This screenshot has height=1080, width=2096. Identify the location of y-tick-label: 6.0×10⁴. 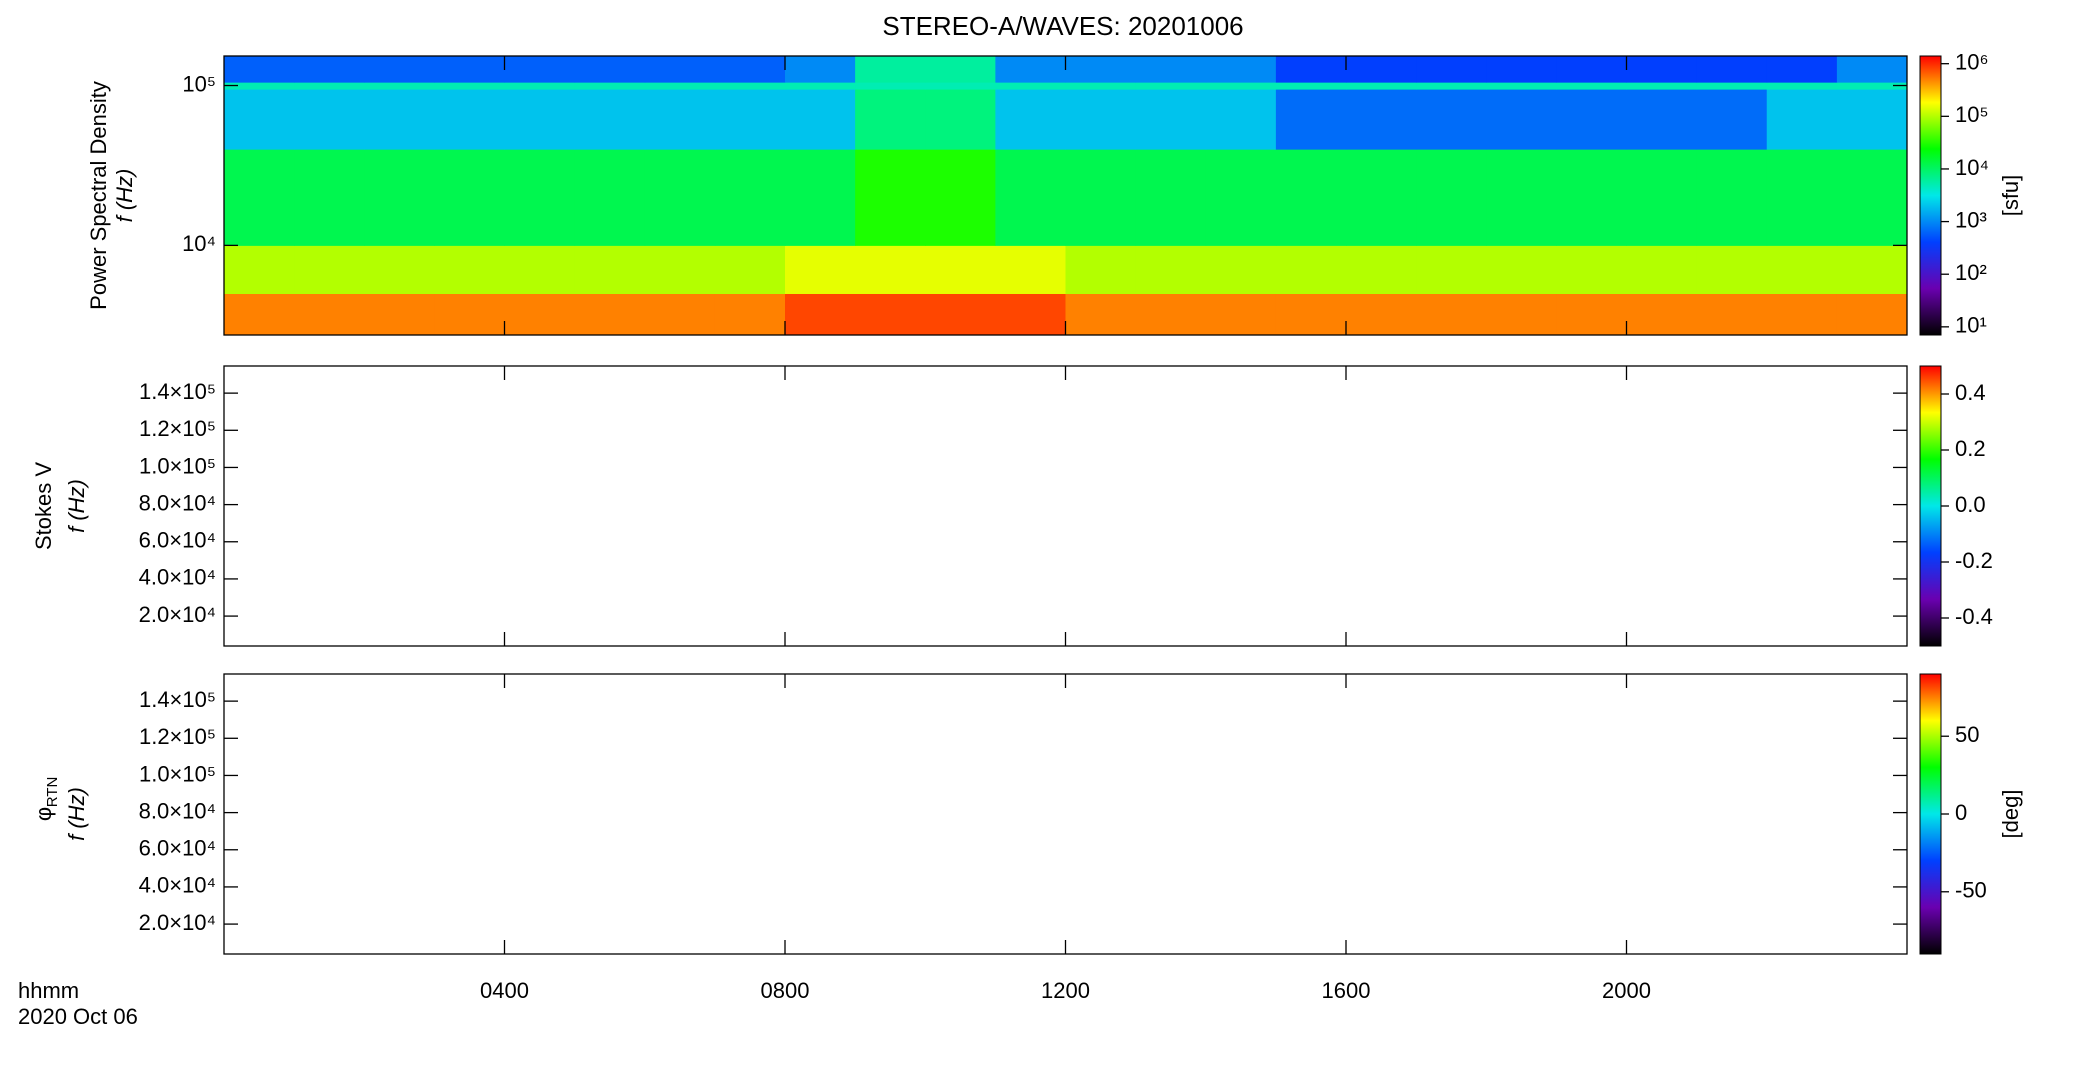
(177, 848).